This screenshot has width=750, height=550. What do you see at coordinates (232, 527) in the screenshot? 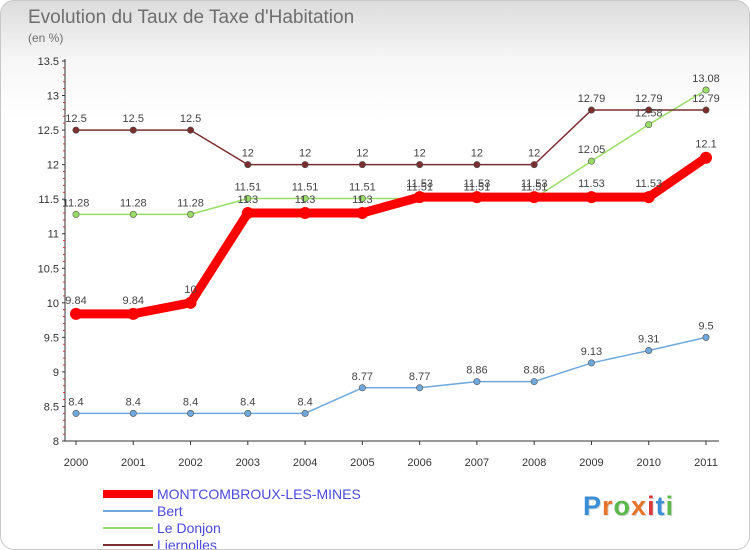
I see `legend-item: Le Donjon` at bounding box center [232, 527].